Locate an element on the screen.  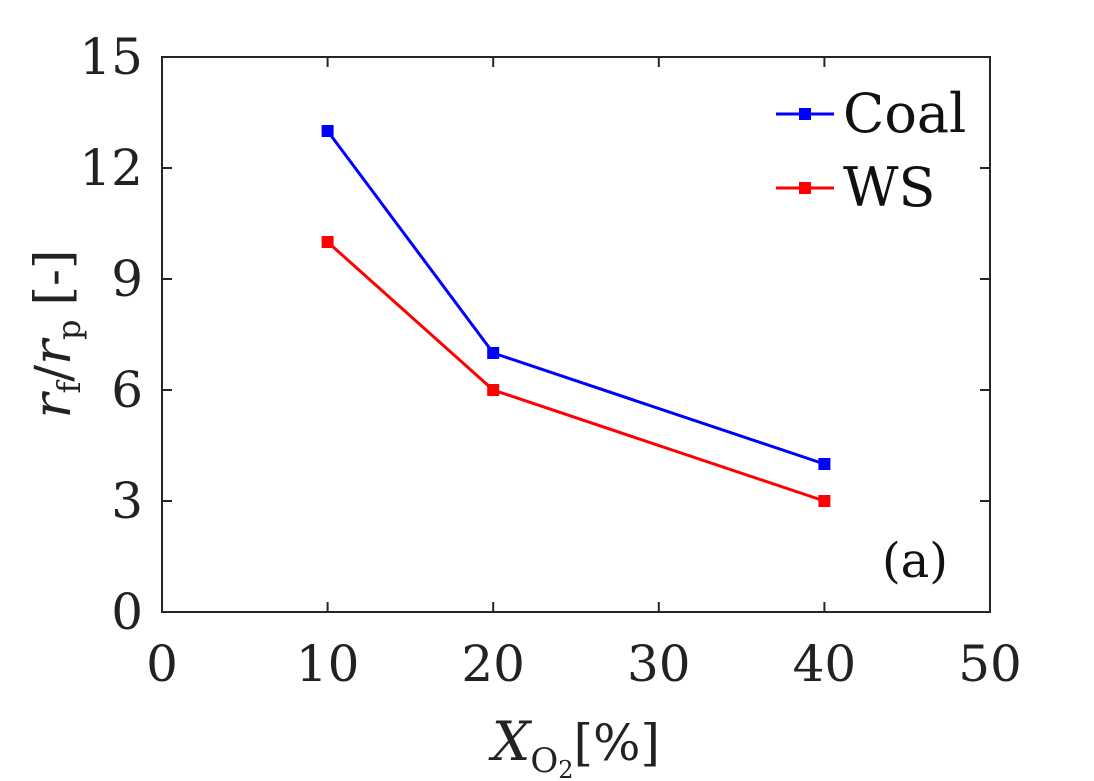
y-axis-title-sub1: f is located at coordinates (69, 387).